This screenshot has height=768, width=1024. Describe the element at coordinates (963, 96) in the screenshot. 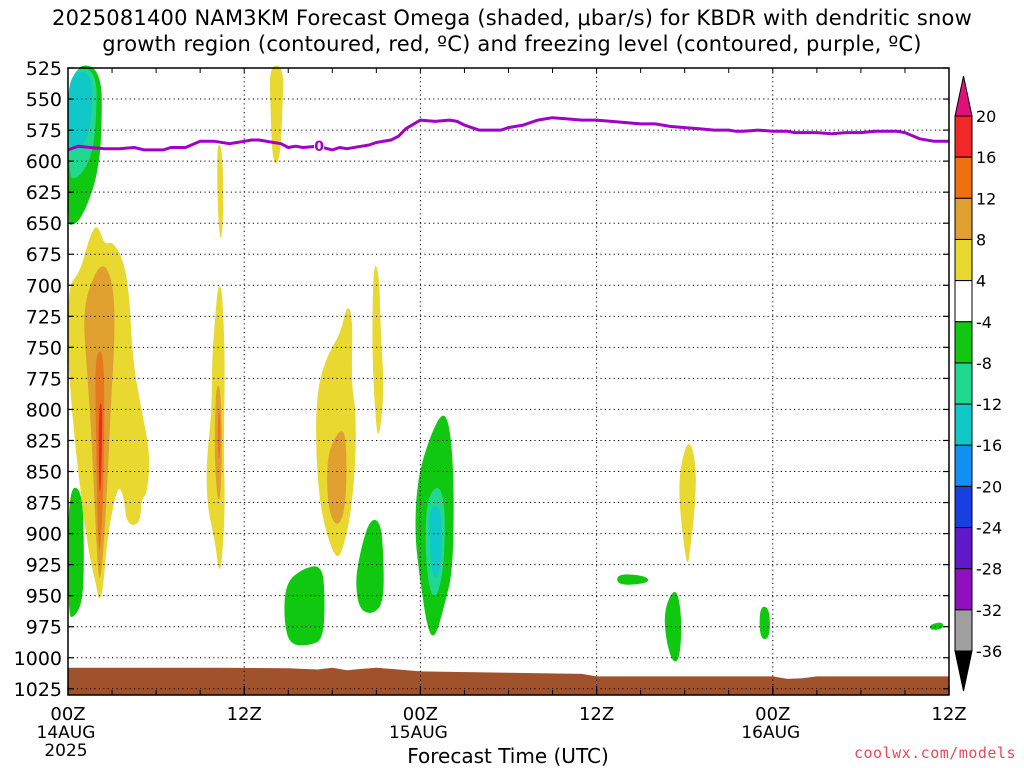

I see `colorbar-top-triangle` at that location.